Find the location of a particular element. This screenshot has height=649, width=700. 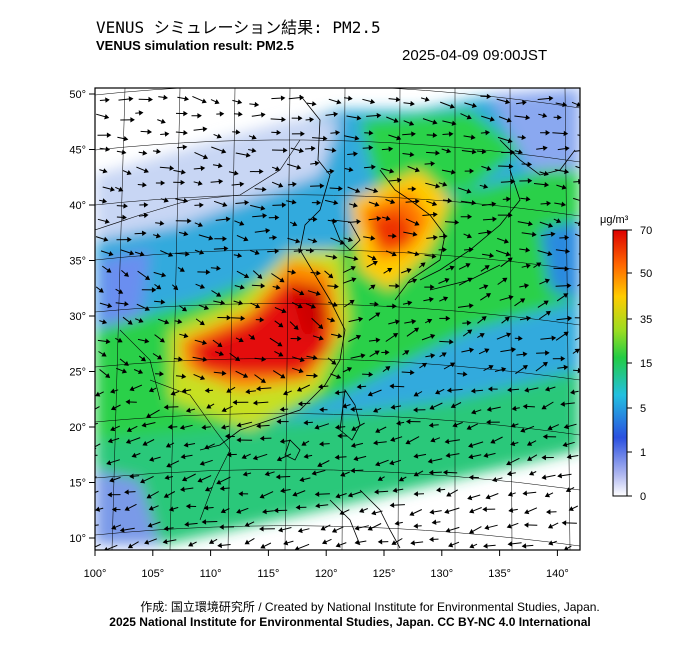

lon-tick-label: 105° is located at coordinates (152, 574).